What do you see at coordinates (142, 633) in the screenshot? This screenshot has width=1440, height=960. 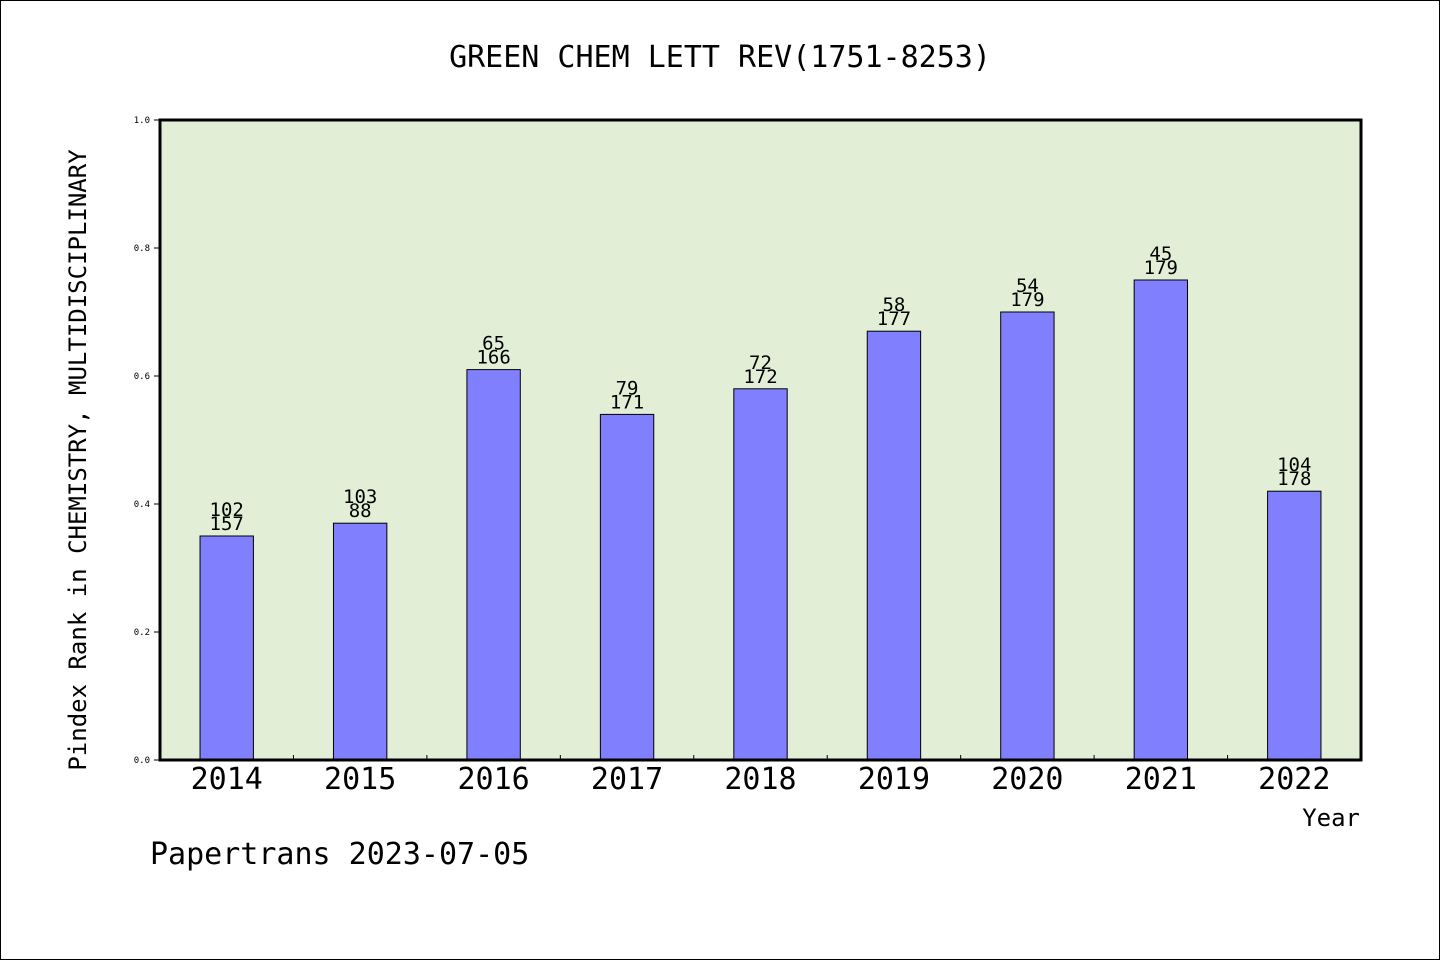 I see `y-tick-label: 0.2` at bounding box center [142, 633].